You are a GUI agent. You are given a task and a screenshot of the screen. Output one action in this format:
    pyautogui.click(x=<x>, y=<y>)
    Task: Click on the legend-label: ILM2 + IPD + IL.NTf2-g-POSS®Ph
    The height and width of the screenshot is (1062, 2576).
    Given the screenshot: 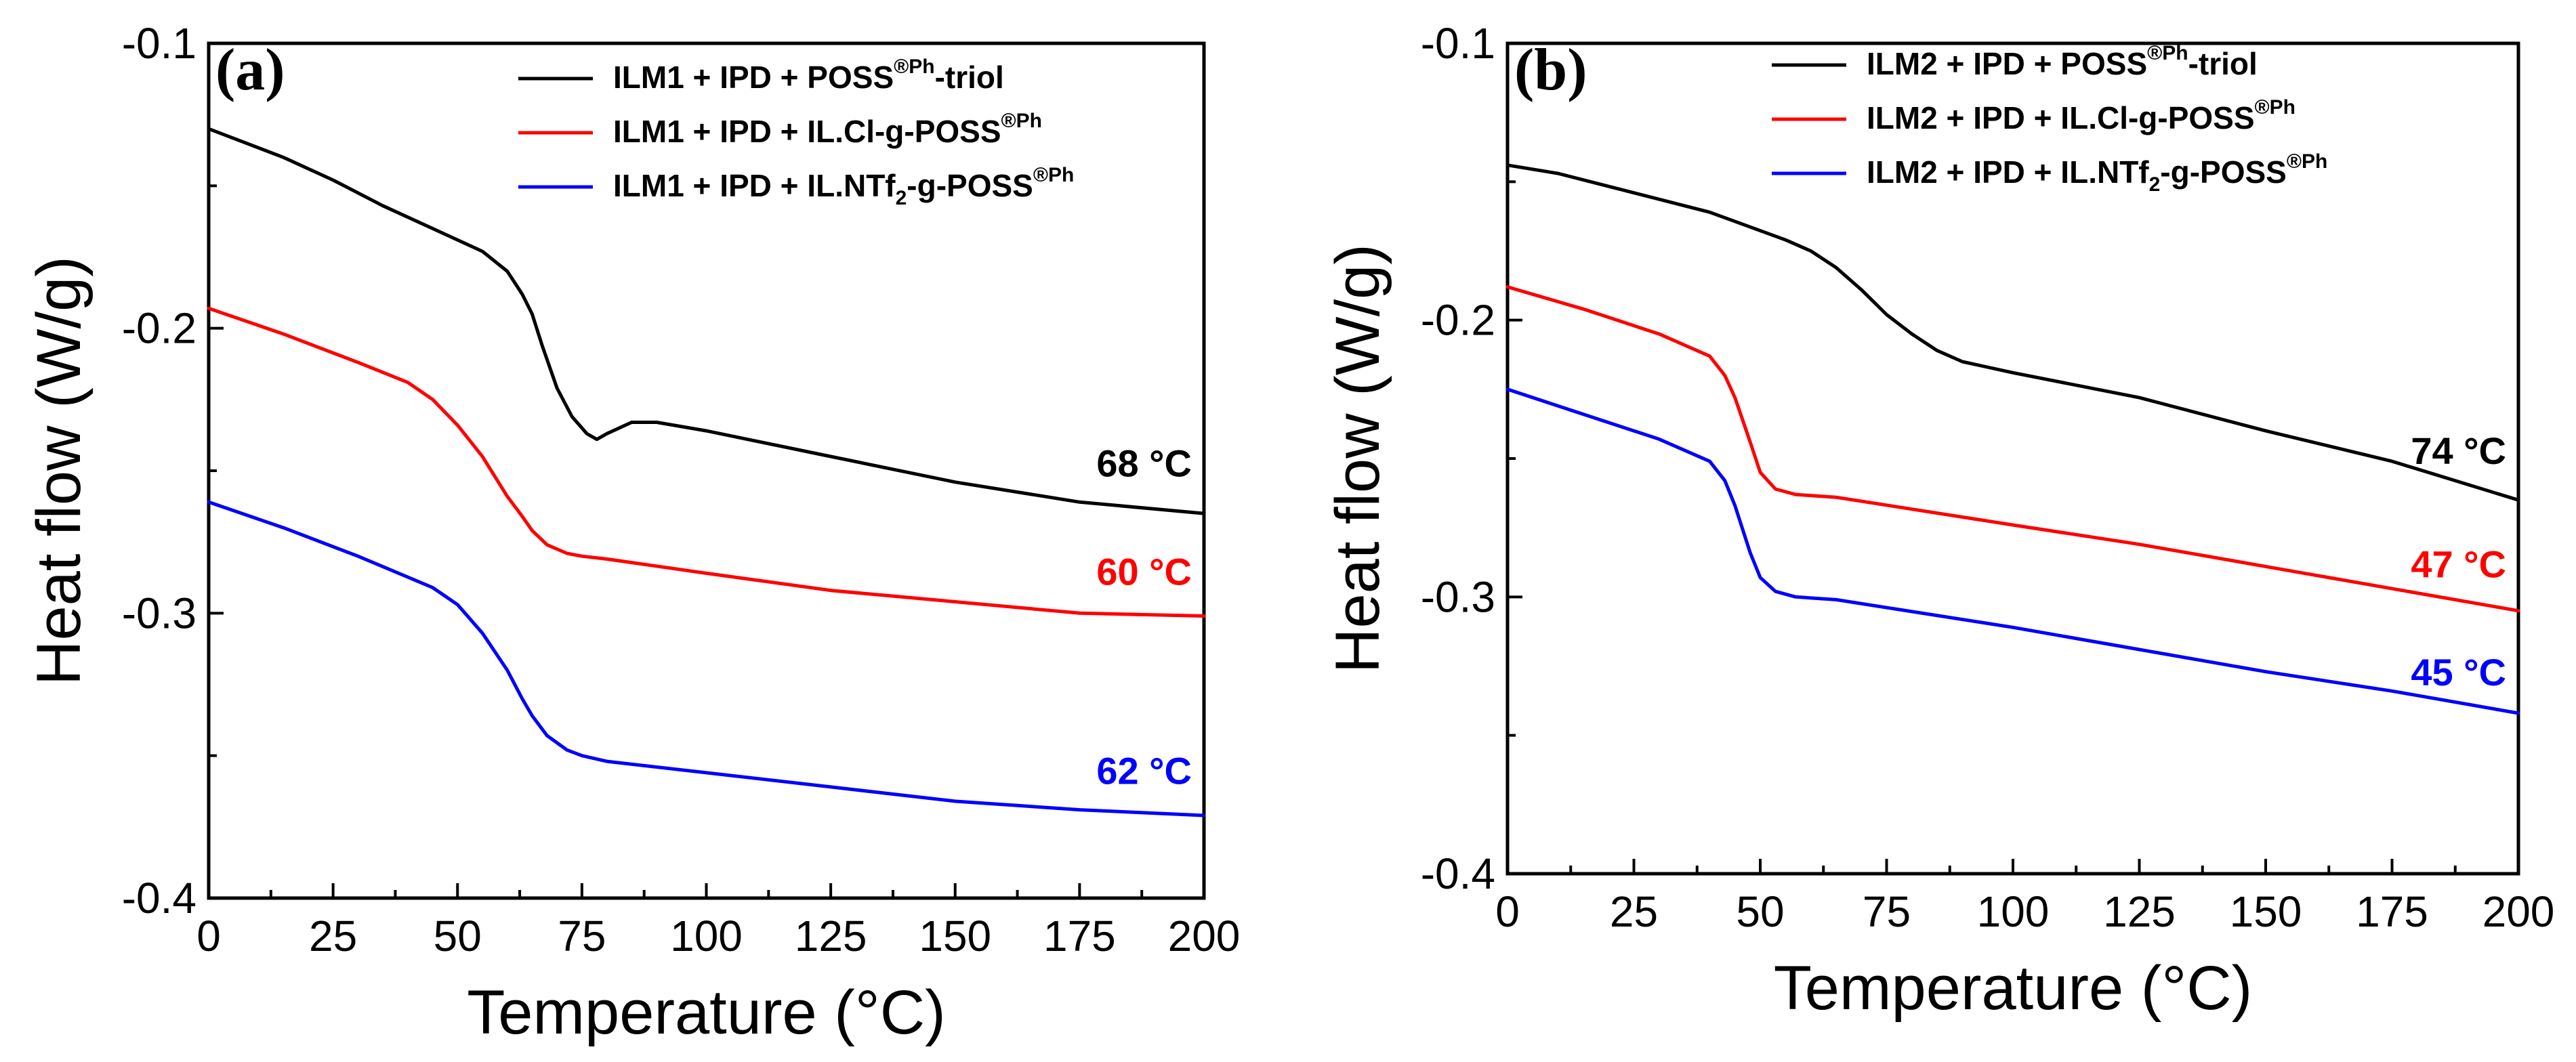 What is the action you would take?
    pyautogui.click(x=2097, y=173)
    